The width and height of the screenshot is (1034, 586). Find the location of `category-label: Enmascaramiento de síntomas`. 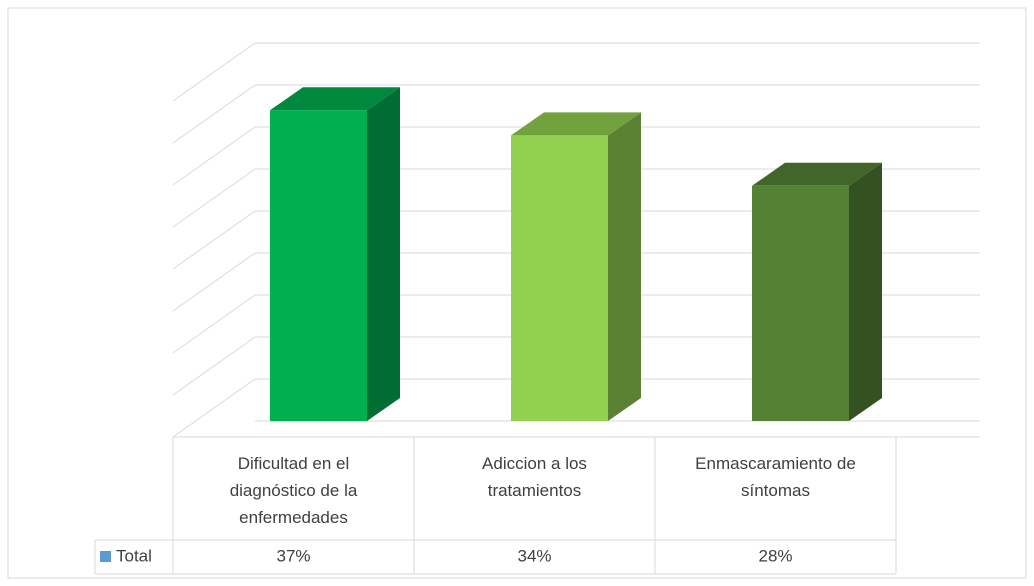

category-label: Enmascaramiento de síntomas is located at coordinates (775, 477).